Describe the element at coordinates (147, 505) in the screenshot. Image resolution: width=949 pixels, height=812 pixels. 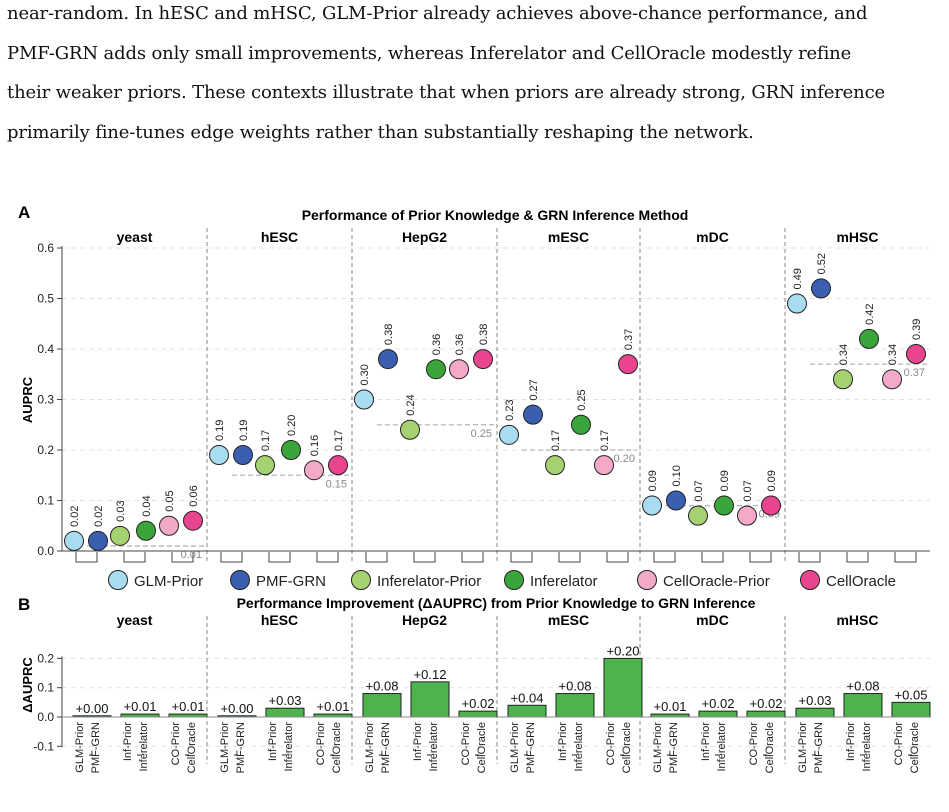
I see `panel-a-point-label: 0.04` at that location.